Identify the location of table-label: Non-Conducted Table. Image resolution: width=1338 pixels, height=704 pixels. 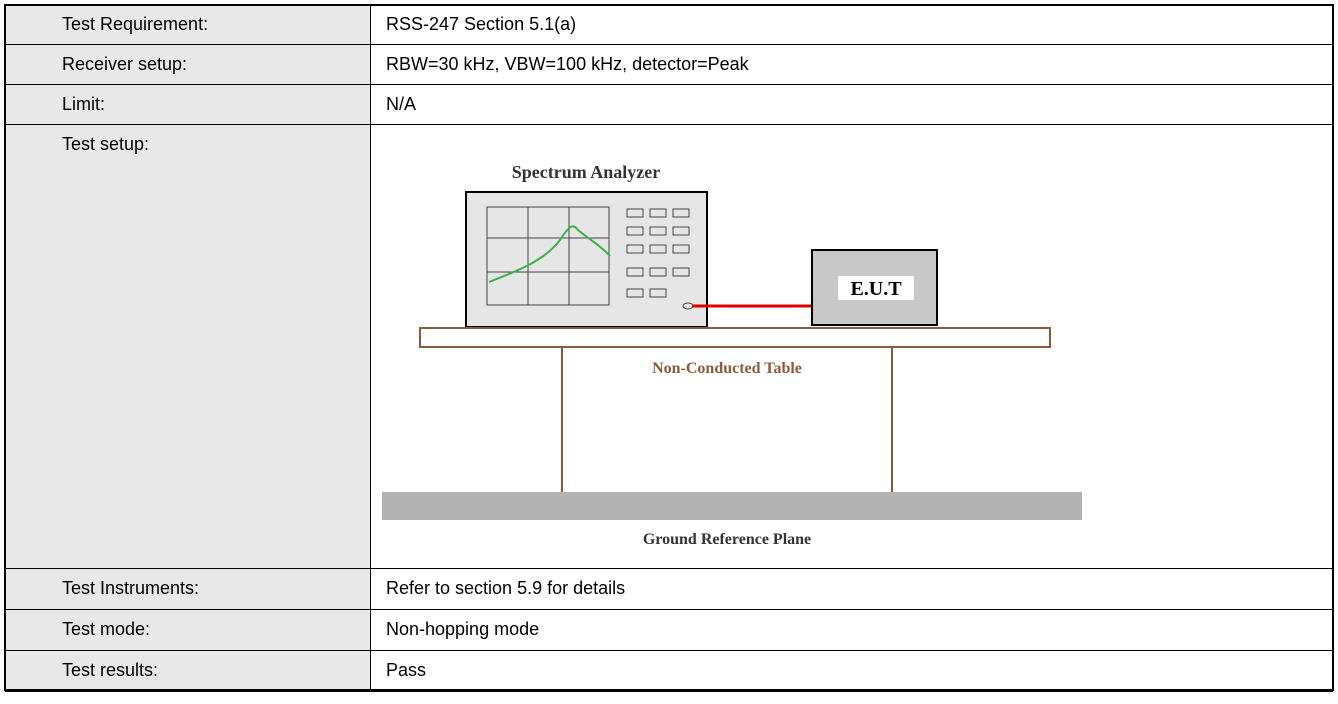
(727, 368).